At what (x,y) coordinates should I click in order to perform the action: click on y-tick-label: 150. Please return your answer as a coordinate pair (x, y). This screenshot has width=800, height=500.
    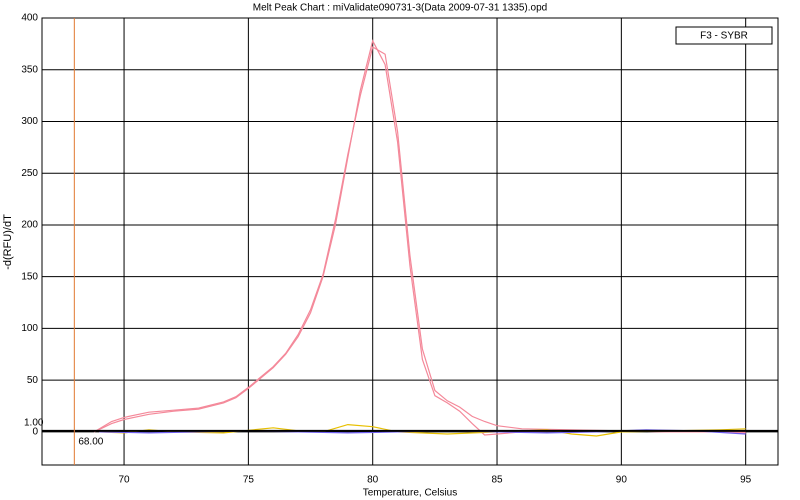
    Looking at the image, I should click on (29, 276).